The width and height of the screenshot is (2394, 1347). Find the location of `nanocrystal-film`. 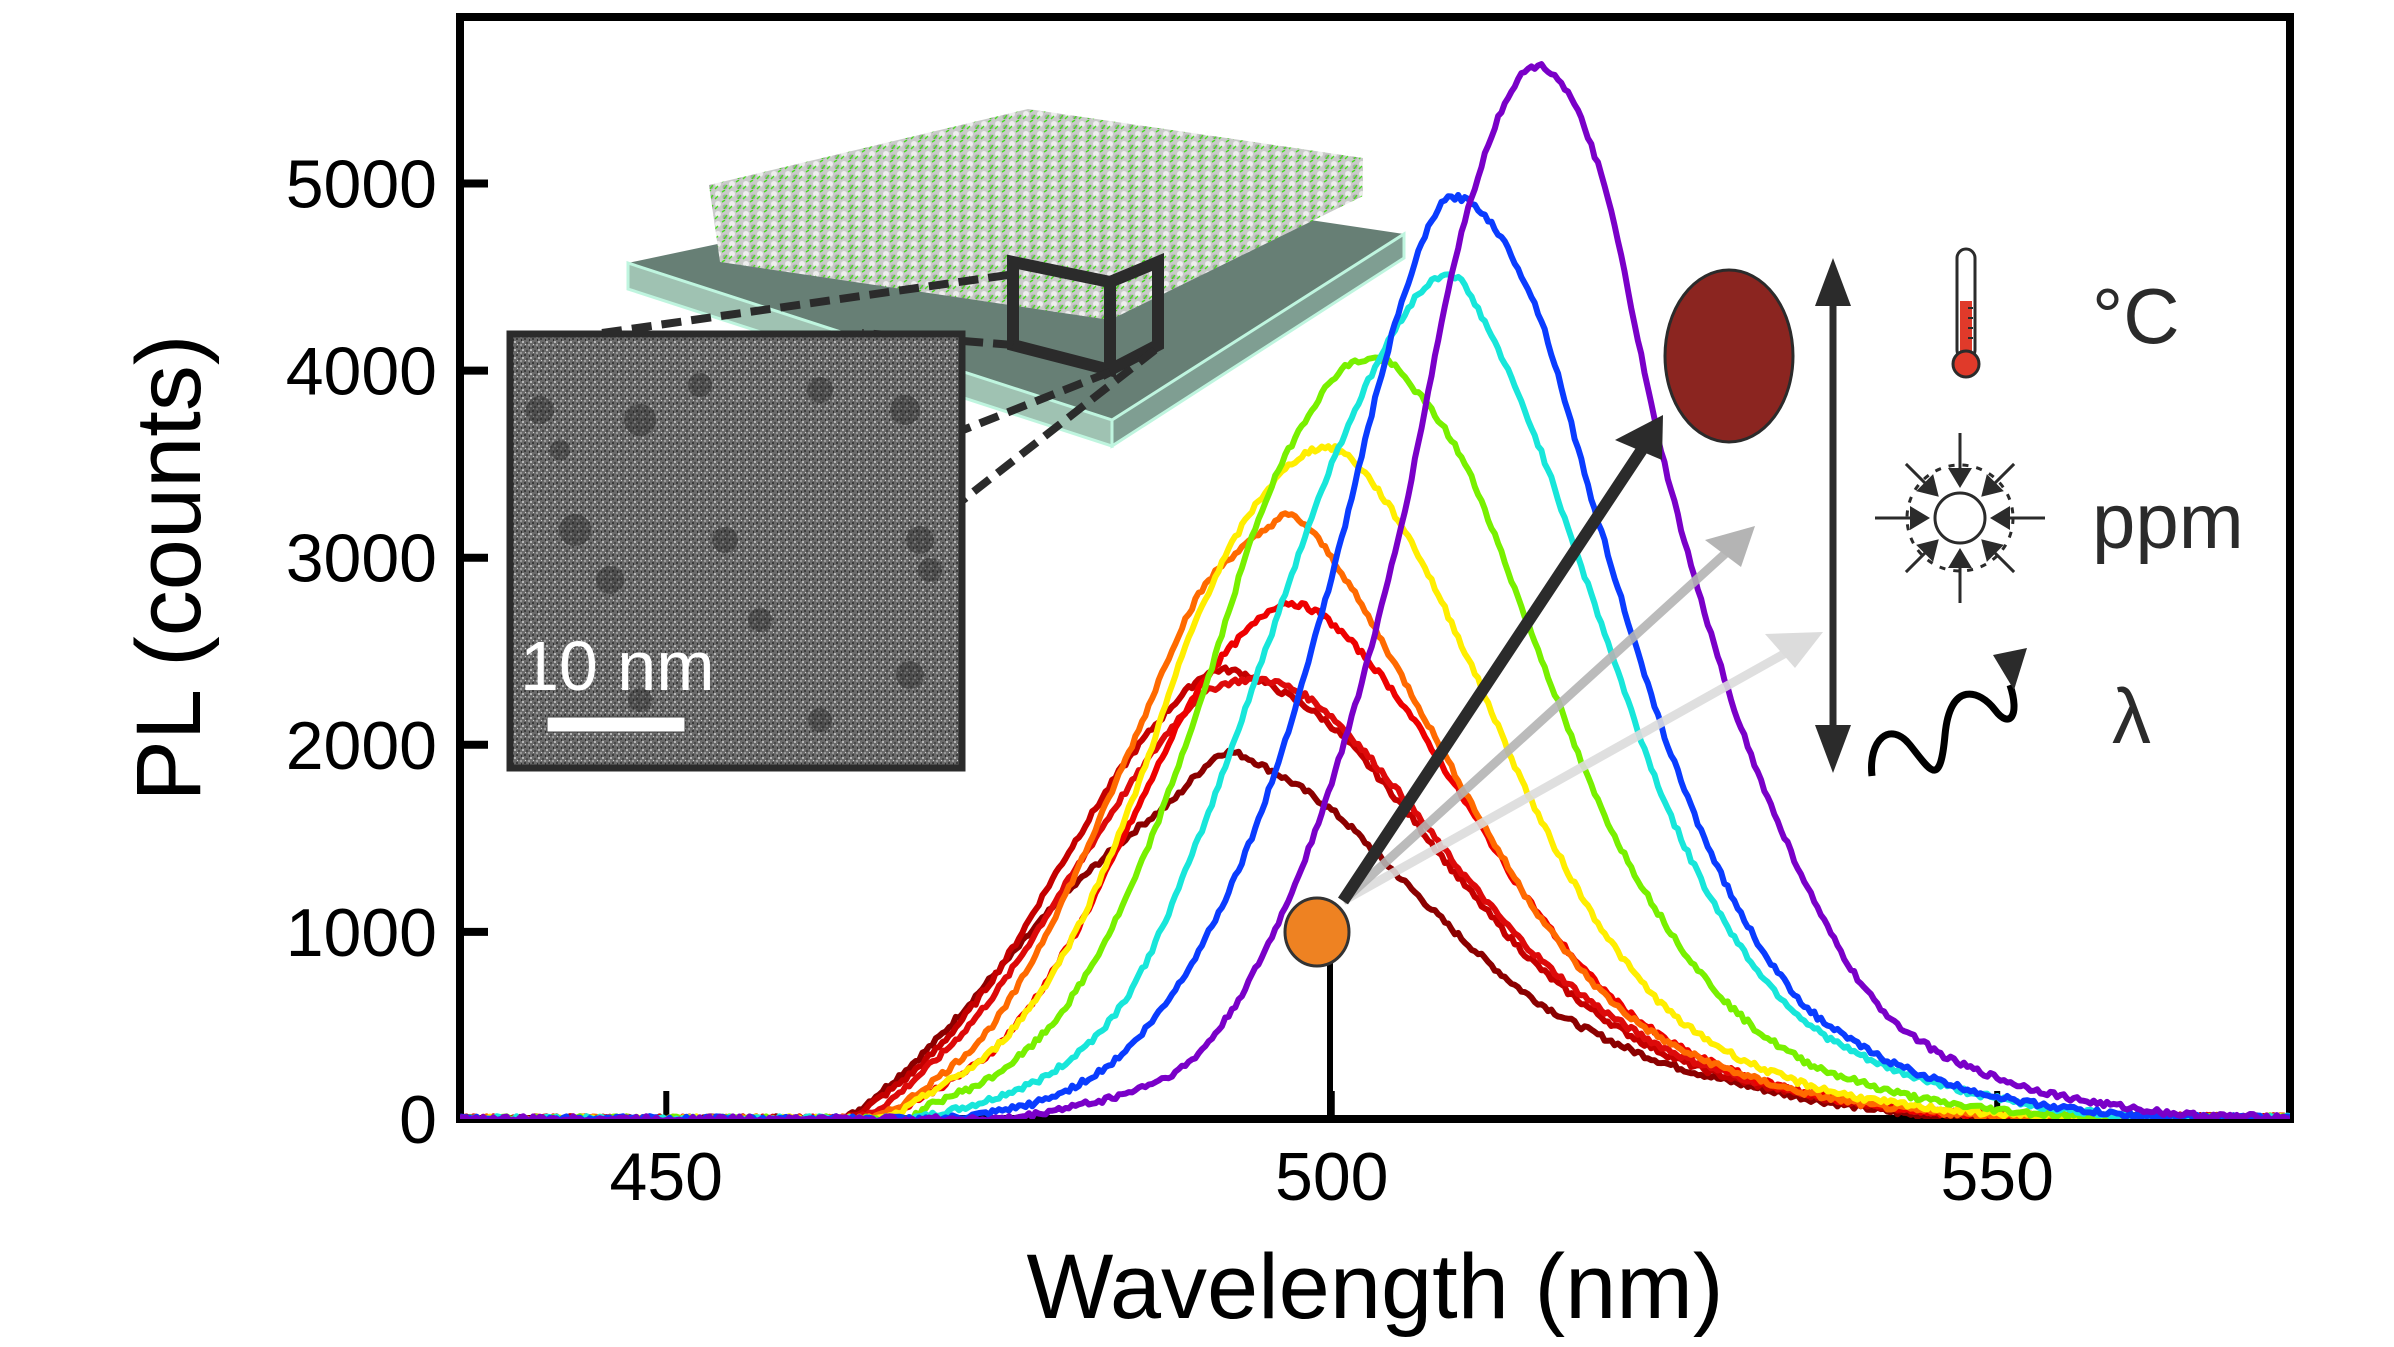

nanocrystal-film is located at coordinates (1036, 214).